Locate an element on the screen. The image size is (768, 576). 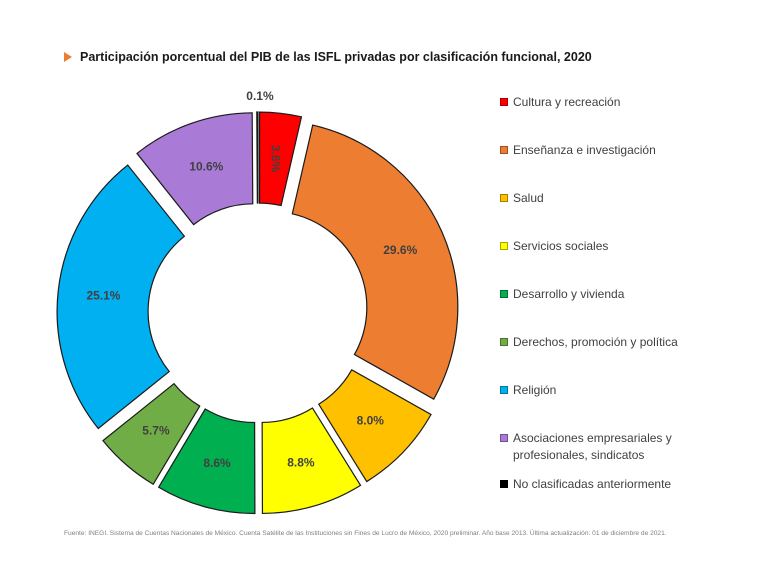
legend-item-9: No clasificadas anteriormente is located at coordinates (585, 484).